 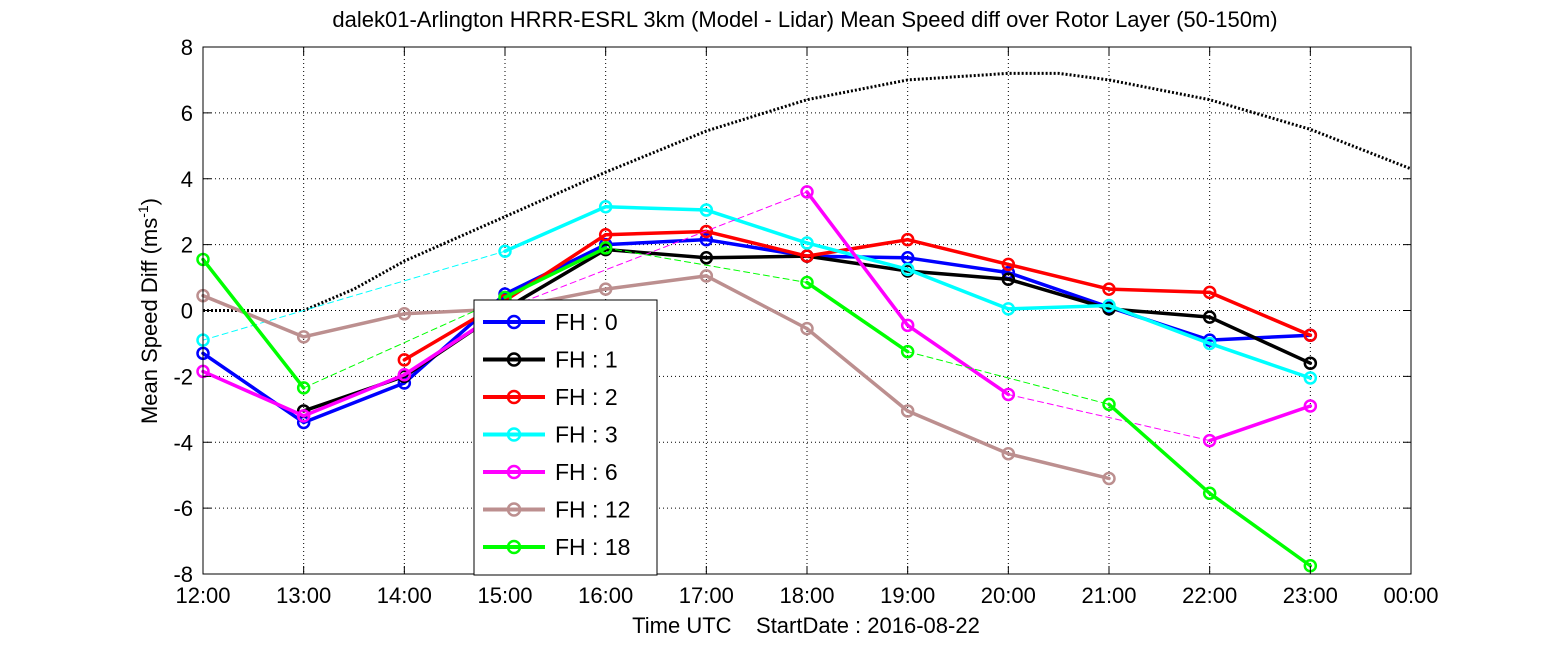 I want to click on x-tick-label: 19:00, so click(x=907, y=595).